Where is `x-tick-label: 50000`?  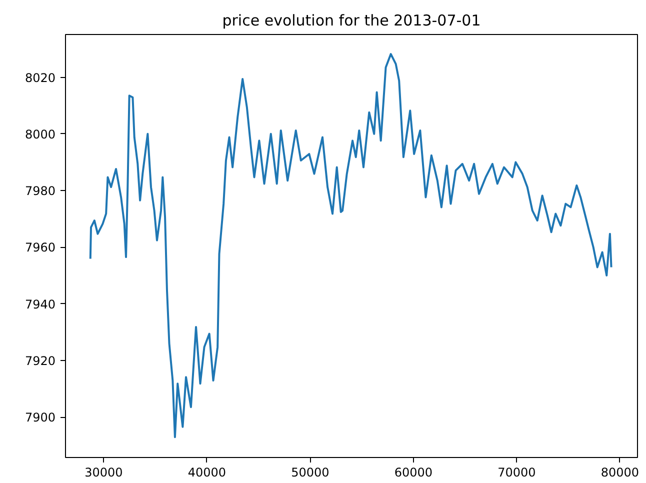
x-tick-label: 50000 is located at coordinates (310, 473).